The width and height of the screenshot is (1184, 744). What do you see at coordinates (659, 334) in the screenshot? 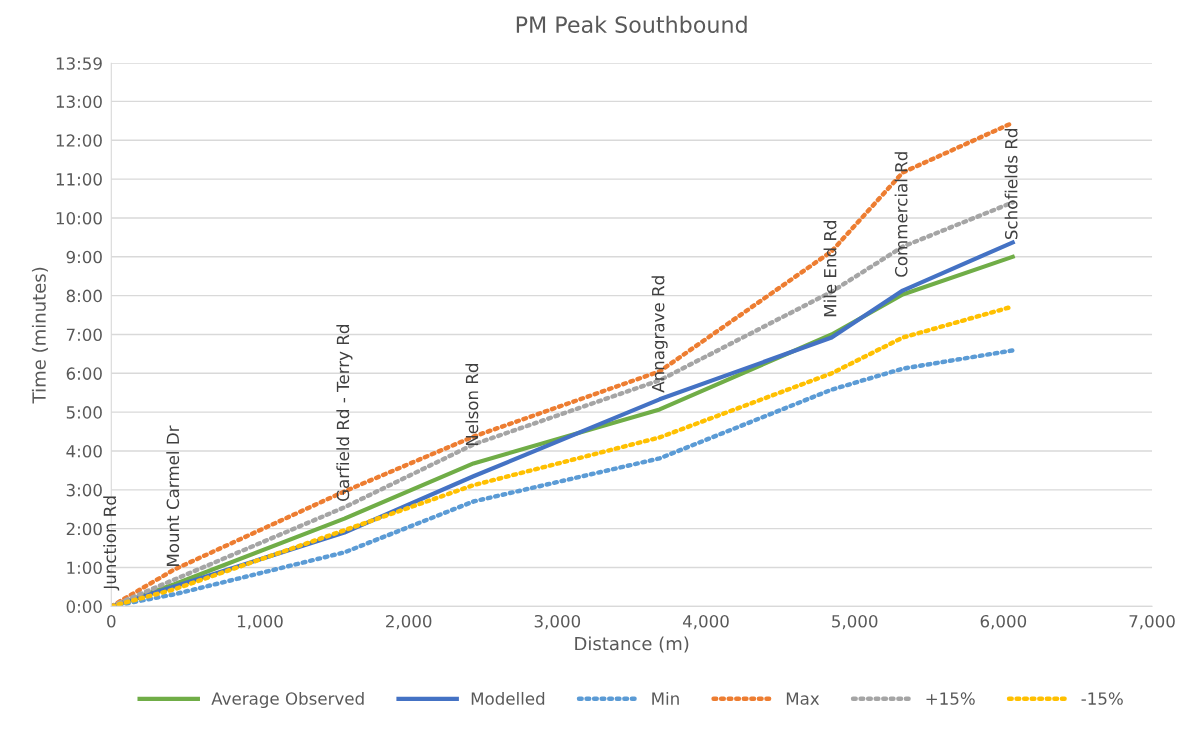
I see `annotation: Annagrave Rd` at bounding box center [659, 334].